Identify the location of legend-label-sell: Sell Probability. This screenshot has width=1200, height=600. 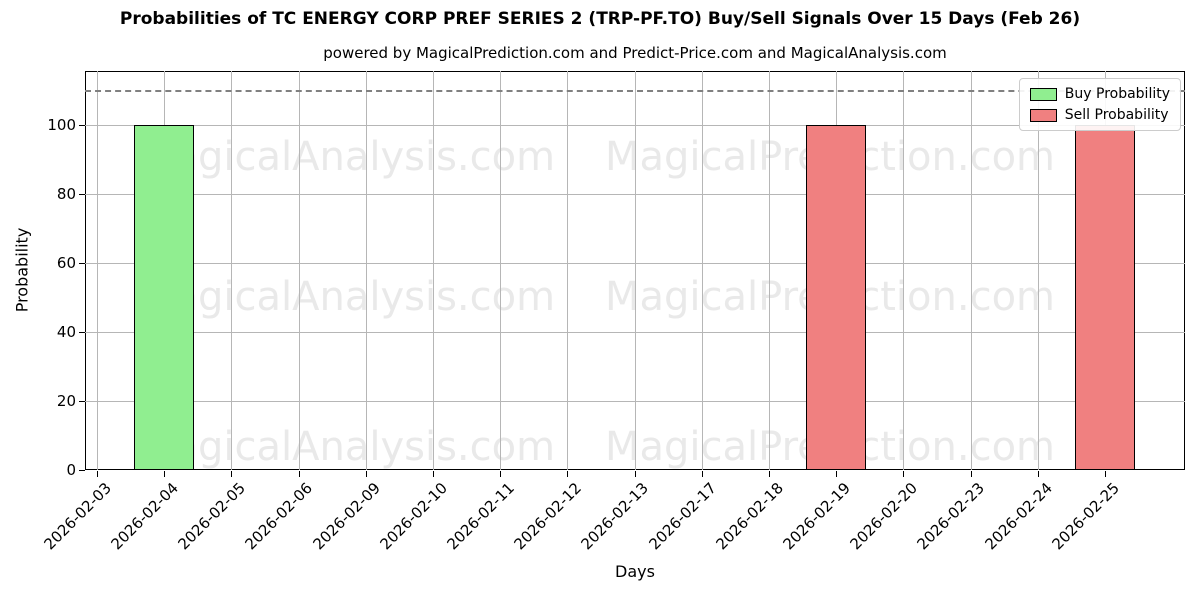
(1116, 115).